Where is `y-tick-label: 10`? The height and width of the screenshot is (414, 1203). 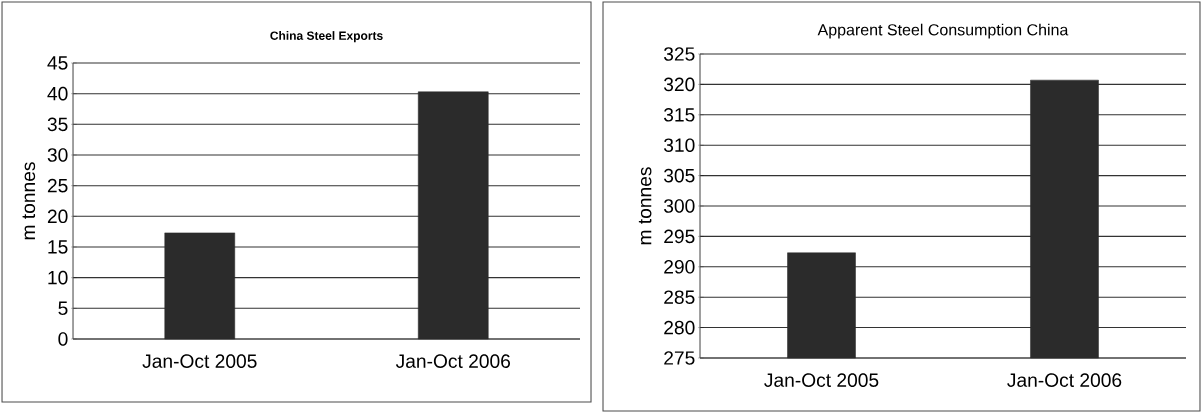
y-tick-label: 10 is located at coordinates (58, 277).